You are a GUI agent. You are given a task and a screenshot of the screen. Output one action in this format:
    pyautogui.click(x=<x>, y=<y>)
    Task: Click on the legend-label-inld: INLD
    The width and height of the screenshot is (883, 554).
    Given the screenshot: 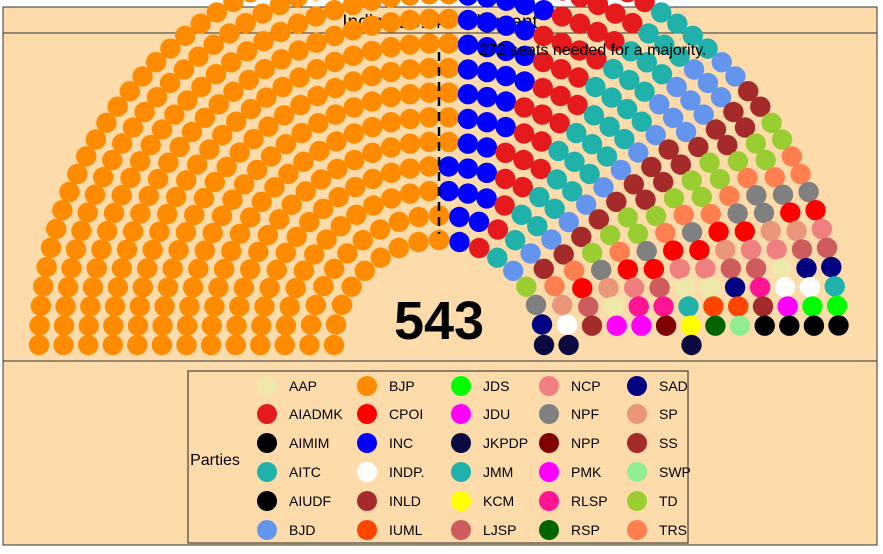 What is the action you would take?
    pyautogui.click(x=405, y=501)
    